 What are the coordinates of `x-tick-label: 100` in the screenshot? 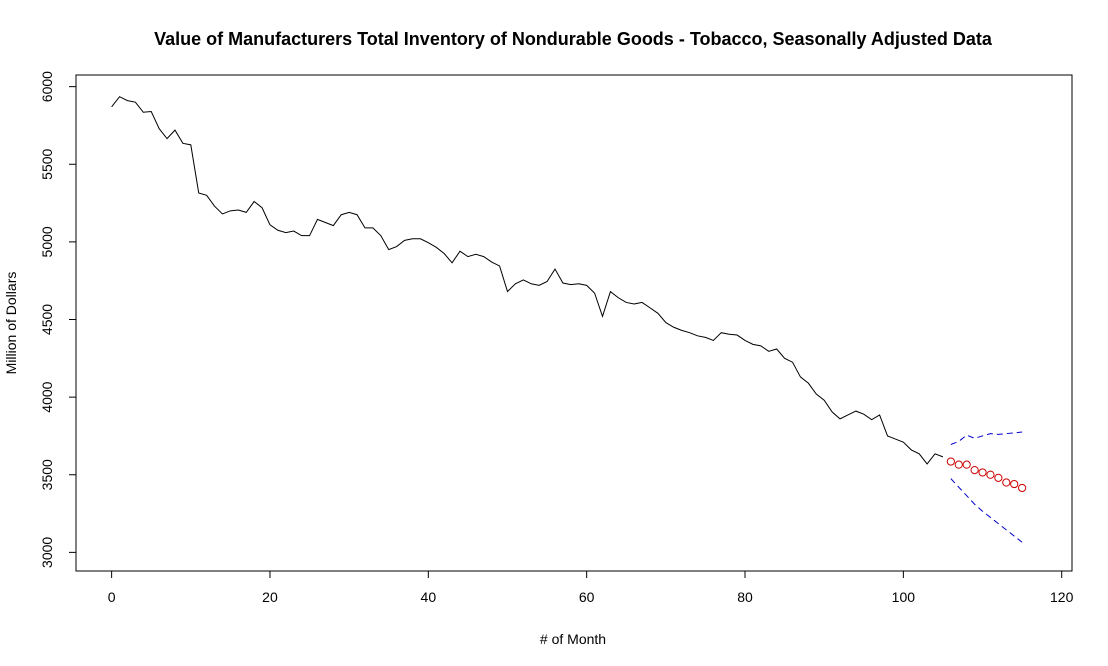 It's located at (904, 597).